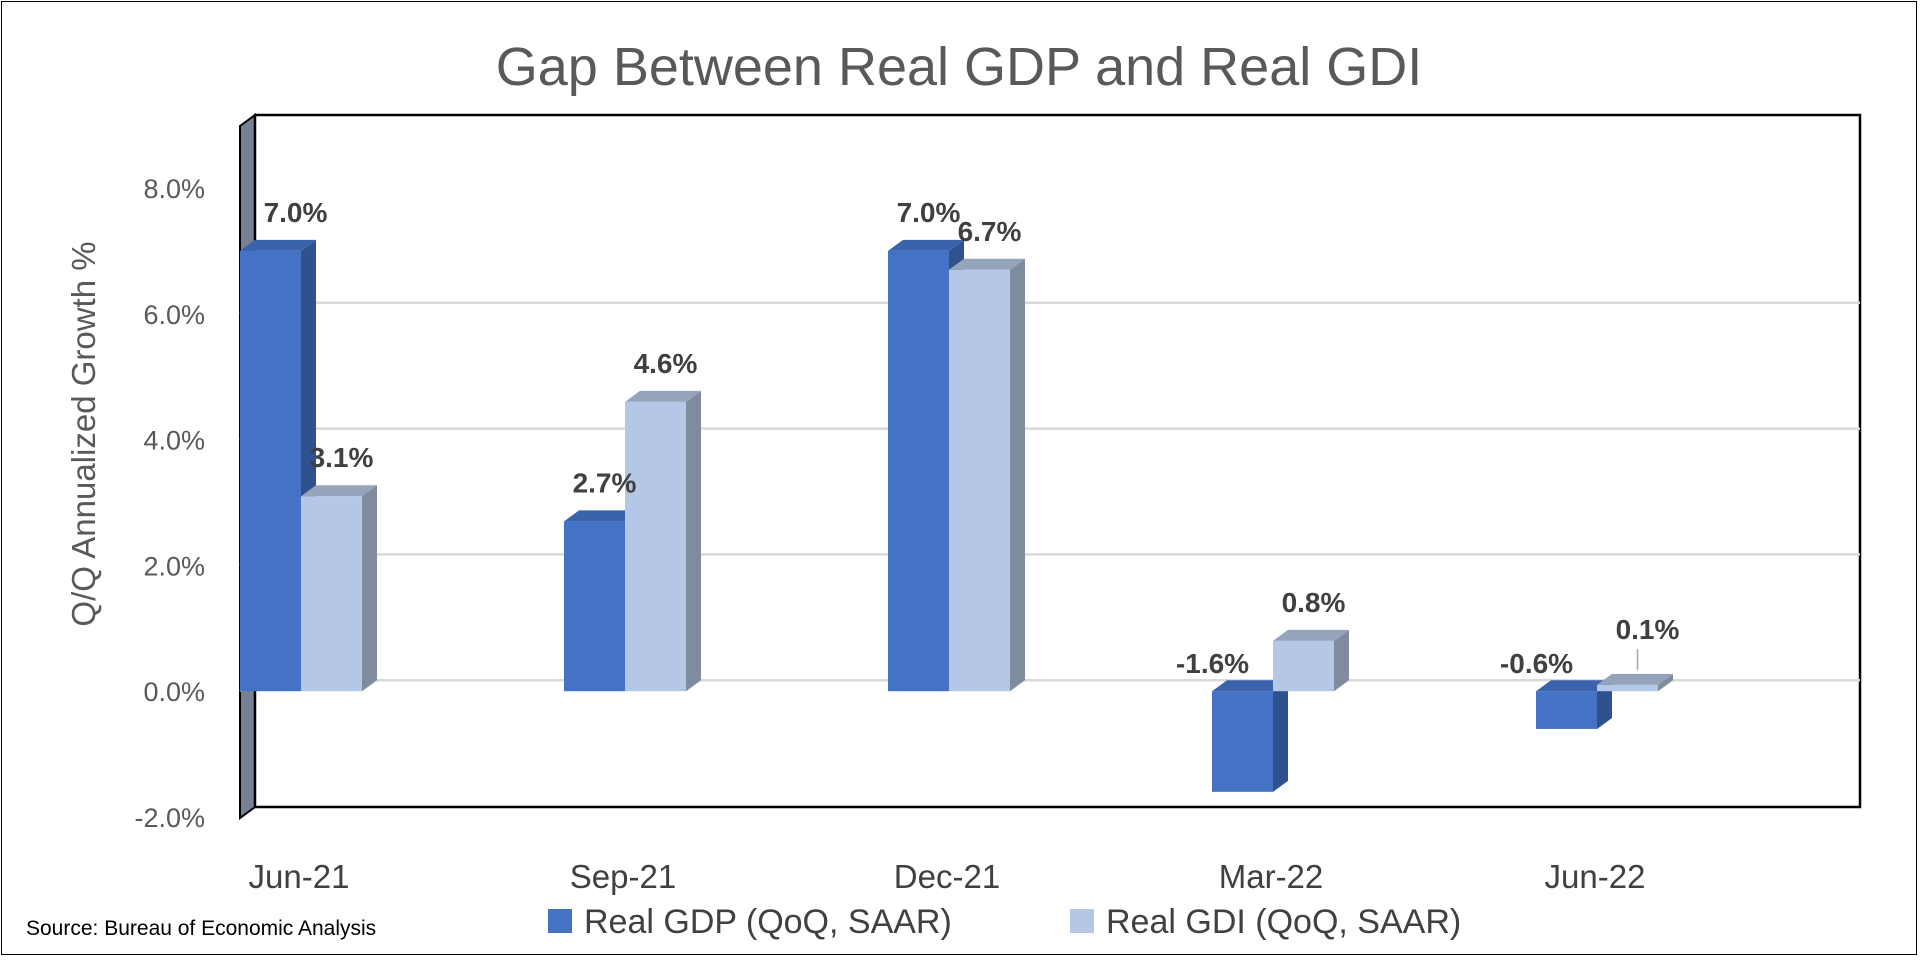  I want to click on x-tick-label: Dec-21, so click(947, 876).